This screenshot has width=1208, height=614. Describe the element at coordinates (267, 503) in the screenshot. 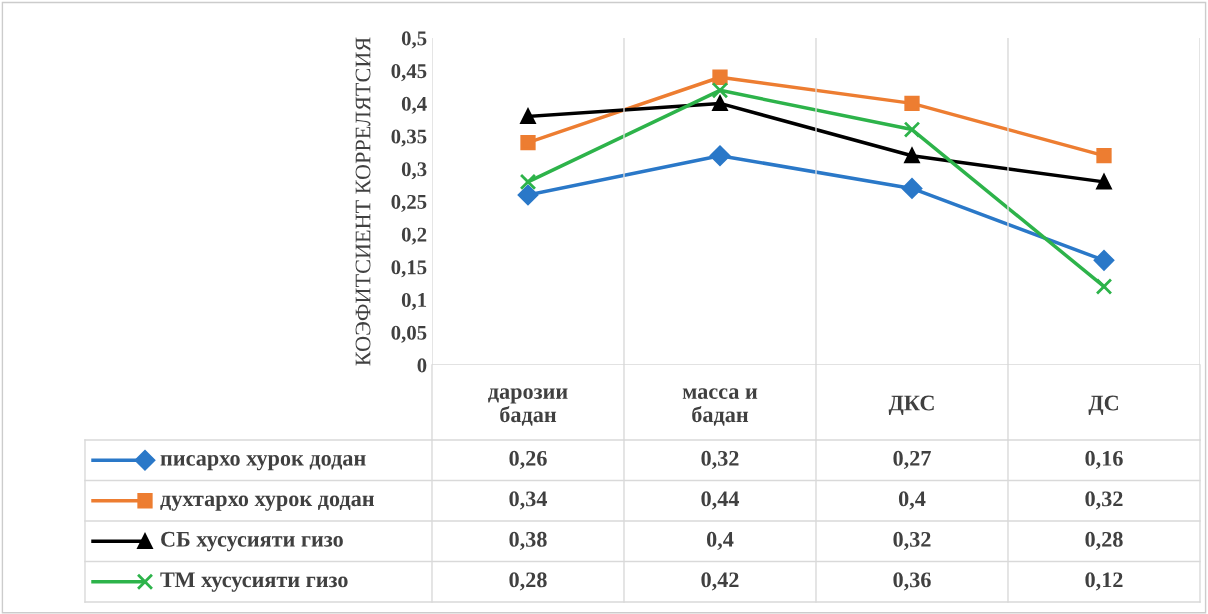

I see `legend-label: духтархо хурок додан` at that location.